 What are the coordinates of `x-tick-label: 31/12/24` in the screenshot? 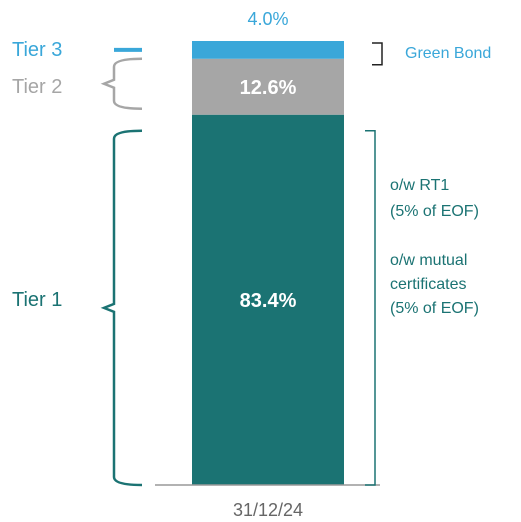 It's located at (268, 510).